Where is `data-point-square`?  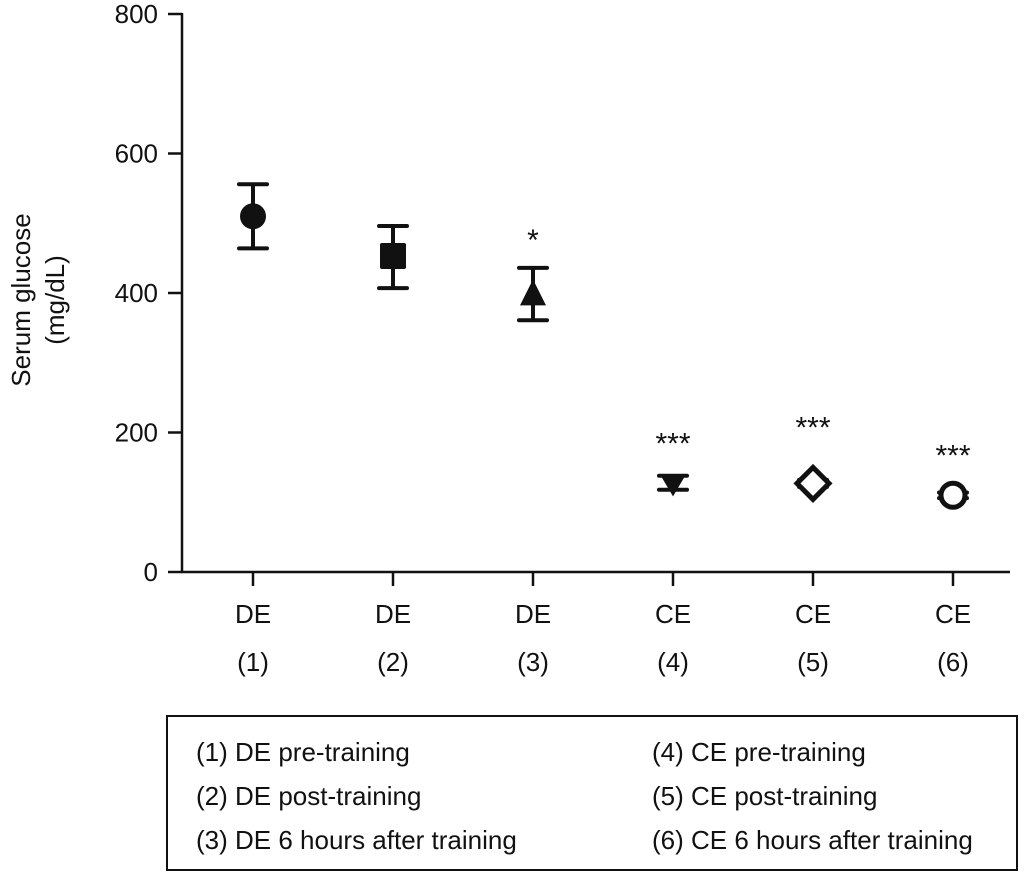 data-point-square is located at coordinates (393, 256).